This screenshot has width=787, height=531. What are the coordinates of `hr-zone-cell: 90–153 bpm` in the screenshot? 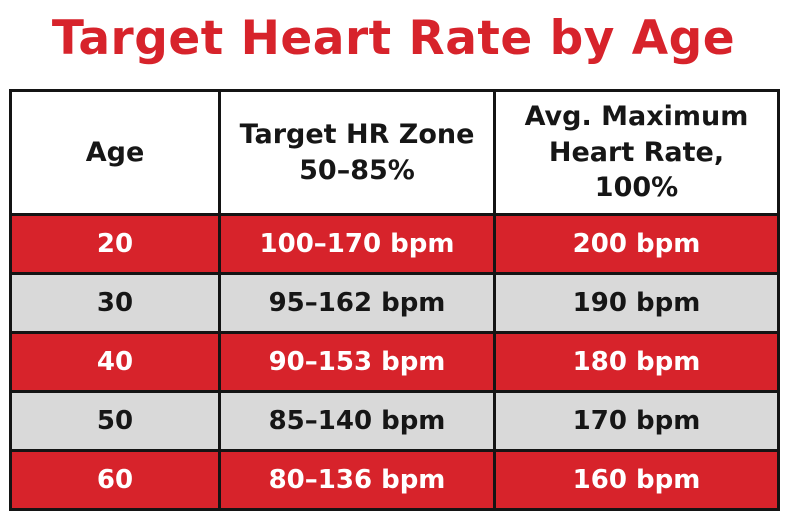 It's located at (357, 362).